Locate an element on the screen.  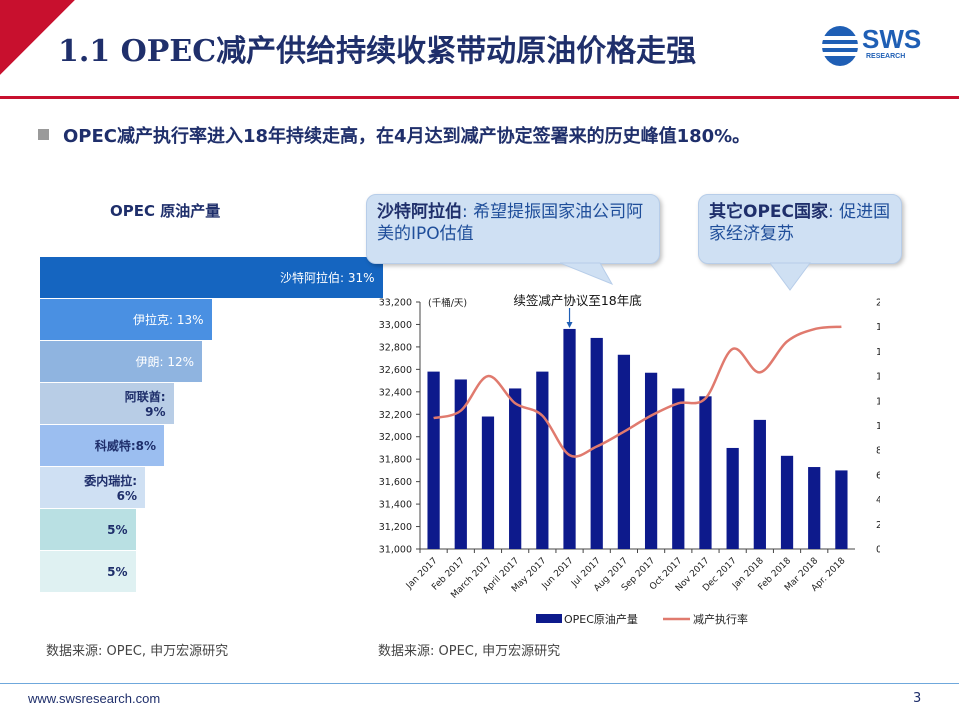
legend-label-bar: OPEC原油产量 is located at coordinates (601, 619).